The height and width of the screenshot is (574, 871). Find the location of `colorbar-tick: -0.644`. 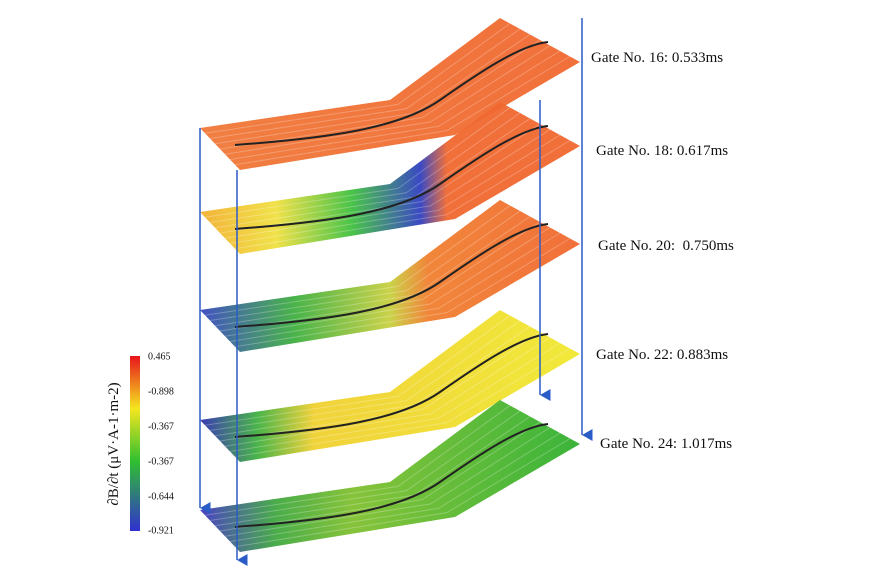

colorbar-tick: -0.644 is located at coordinates (161, 496).